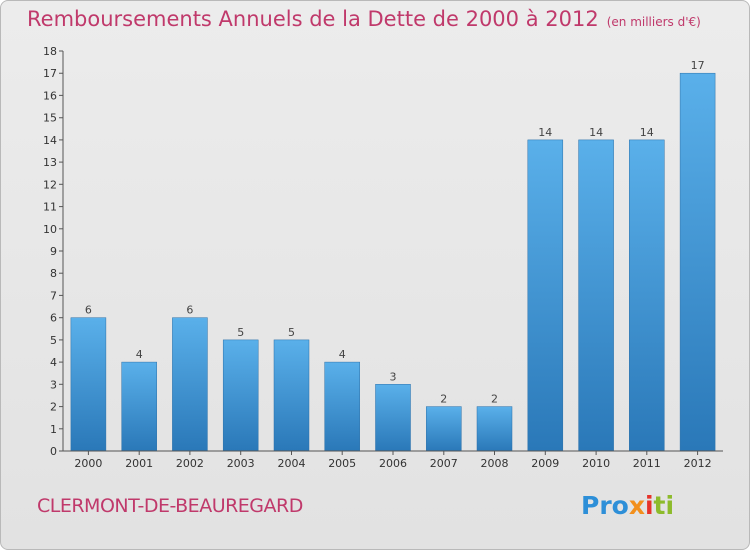 The height and width of the screenshot is (550, 750). I want to click on data-label-2006: 3, so click(393, 376).